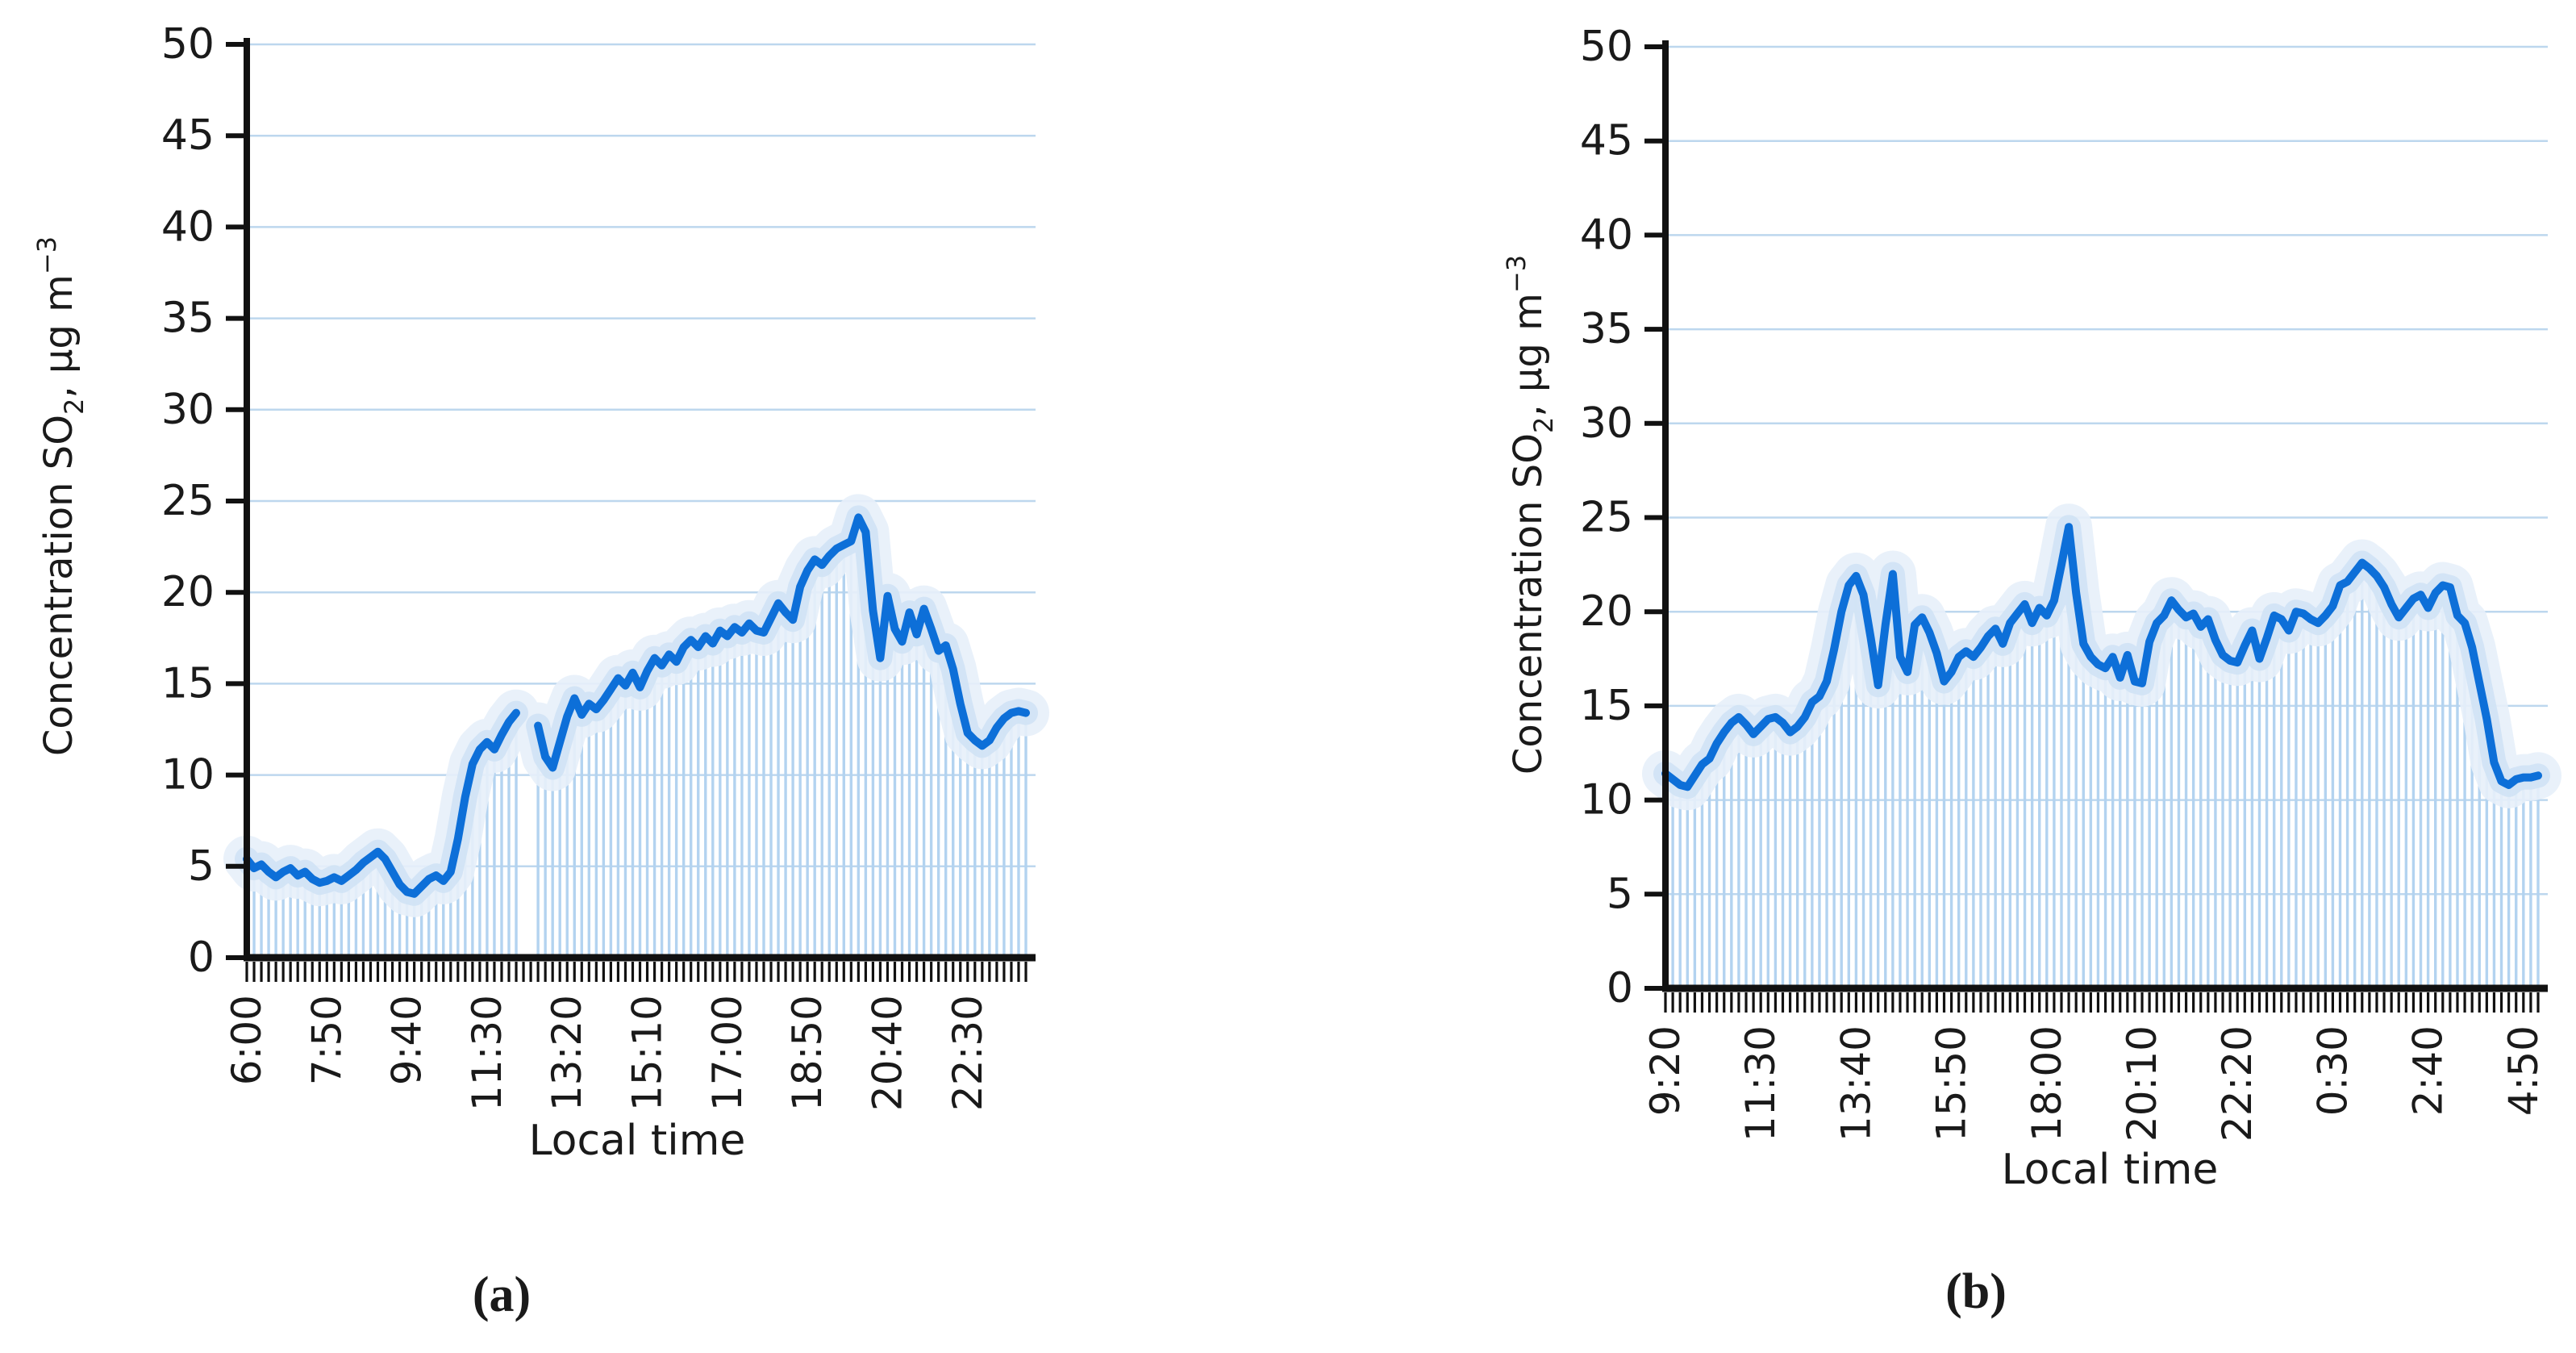 This screenshot has height=1353, width=2576. I want to click on x-tick-label: 17:00, so click(727, 1053).